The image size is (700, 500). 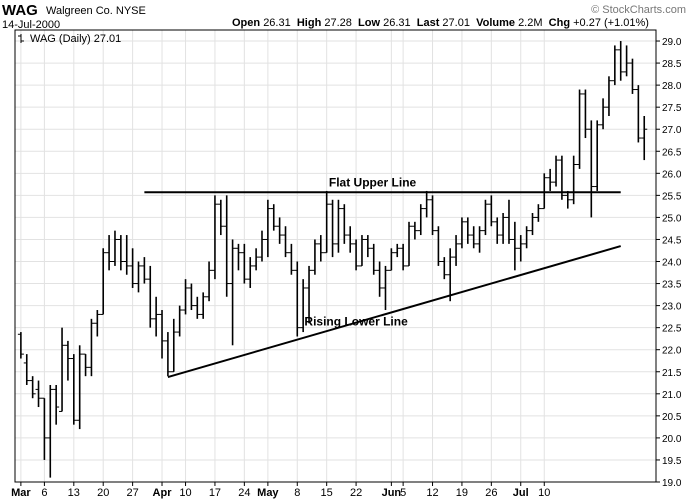 What do you see at coordinates (530, 23) in the screenshot?
I see `volume-value: 2.2M` at bounding box center [530, 23].